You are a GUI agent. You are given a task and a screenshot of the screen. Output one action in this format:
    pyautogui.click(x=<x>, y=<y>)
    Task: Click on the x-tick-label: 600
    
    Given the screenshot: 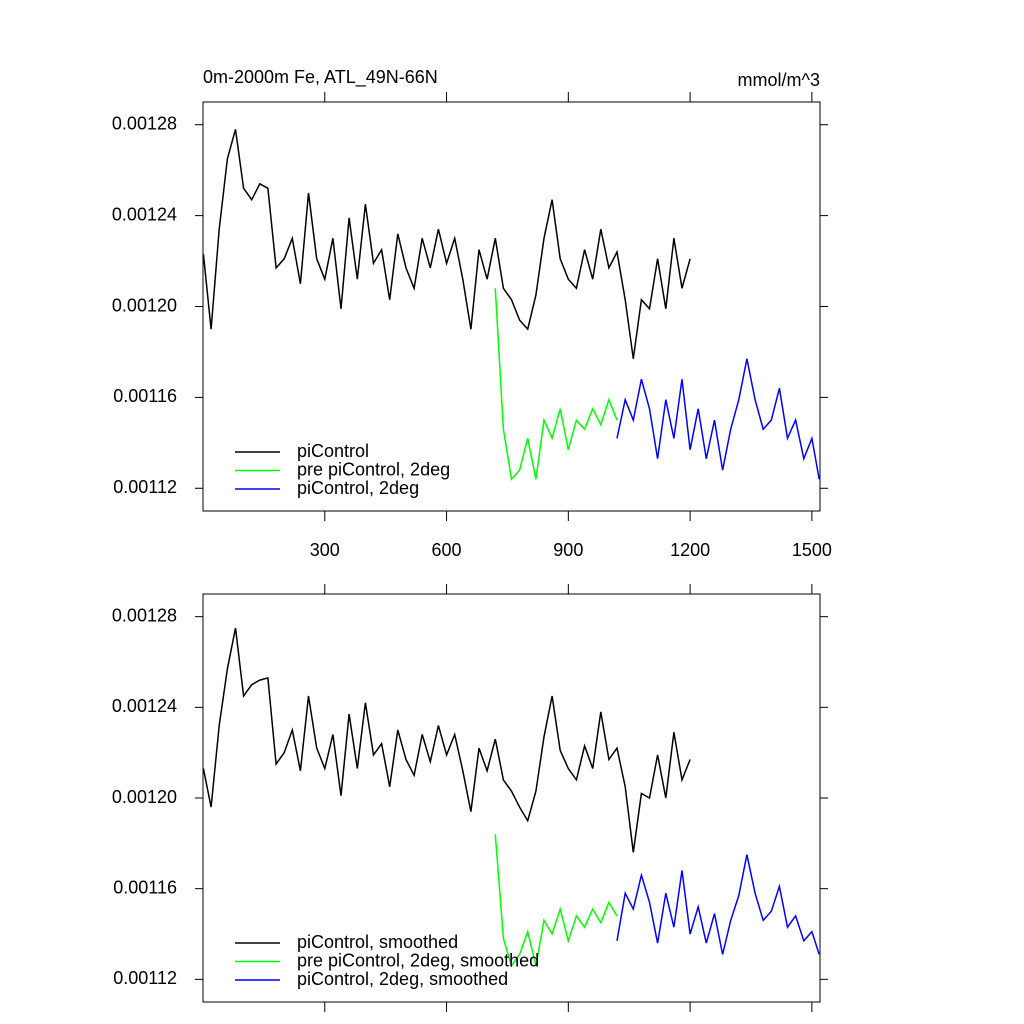 What is the action you would take?
    pyautogui.click(x=447, y=550)
    